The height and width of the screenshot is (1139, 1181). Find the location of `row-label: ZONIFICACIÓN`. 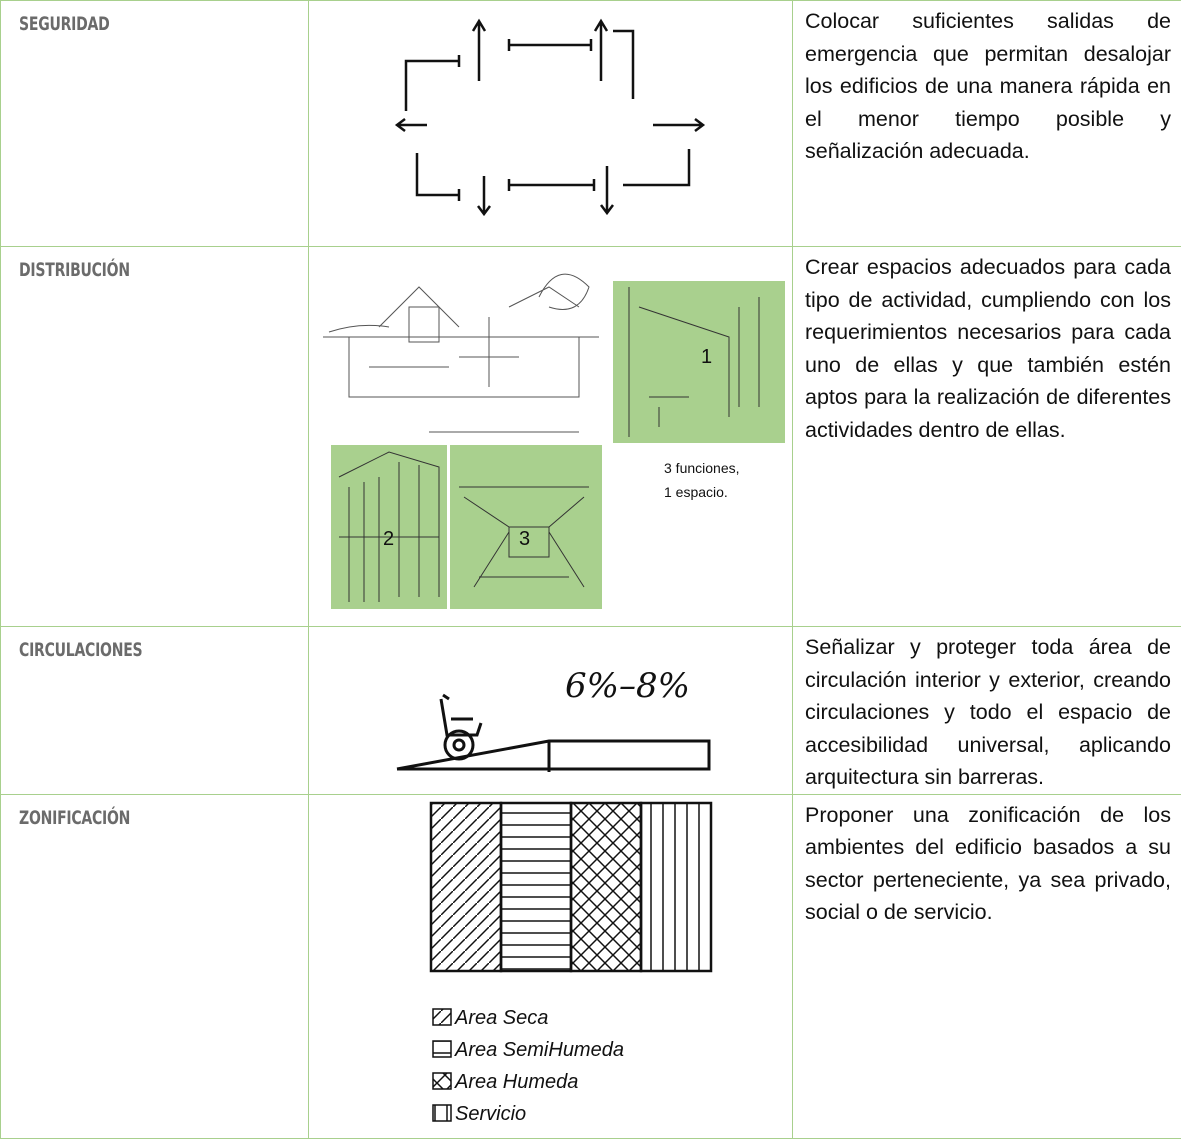

row-label: ZONIFICACIÓN is located at coordinates (127, 812).